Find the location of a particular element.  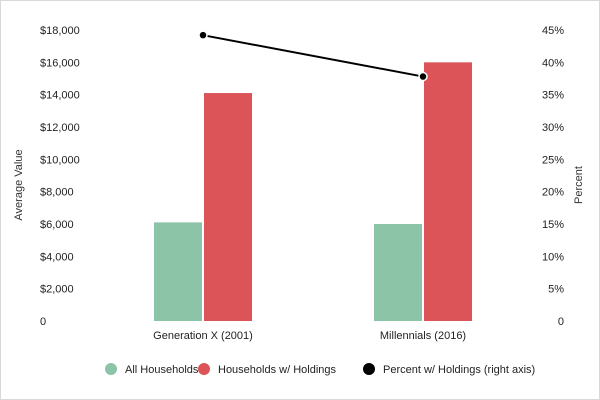

percent-line is located at coordinates (313, 56).